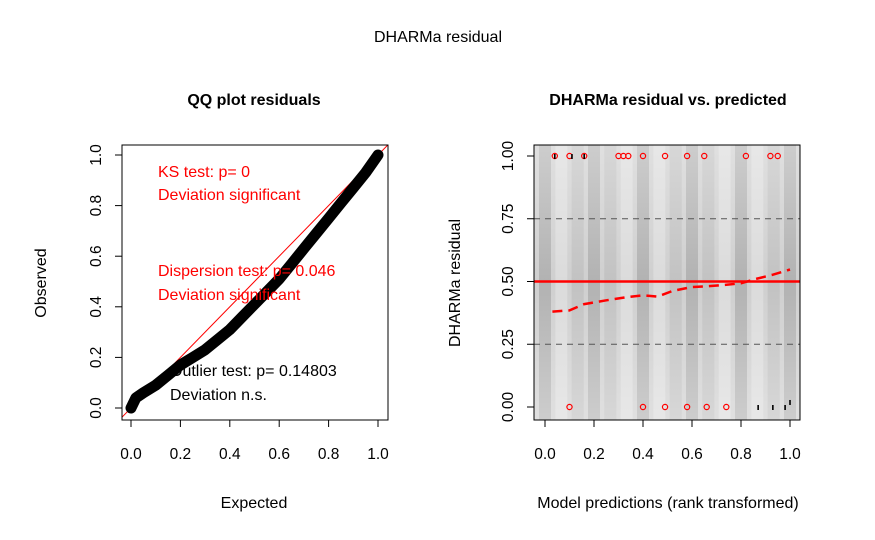  Describe the element at coordinates (667, 503) in the screenshot. I see `residual-x-axis-label: Model predictions (rank transformed)` at that location.